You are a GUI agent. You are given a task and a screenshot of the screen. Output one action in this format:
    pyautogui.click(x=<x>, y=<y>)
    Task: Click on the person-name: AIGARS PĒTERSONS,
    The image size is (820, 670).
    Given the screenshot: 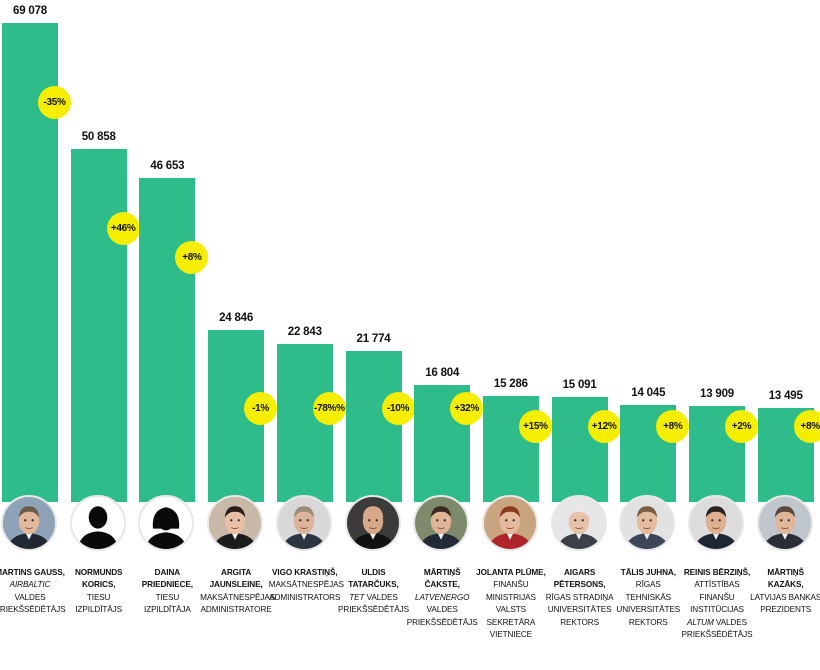 What is the action you would take?
    pyautogui.click(x=579, y=579)
    